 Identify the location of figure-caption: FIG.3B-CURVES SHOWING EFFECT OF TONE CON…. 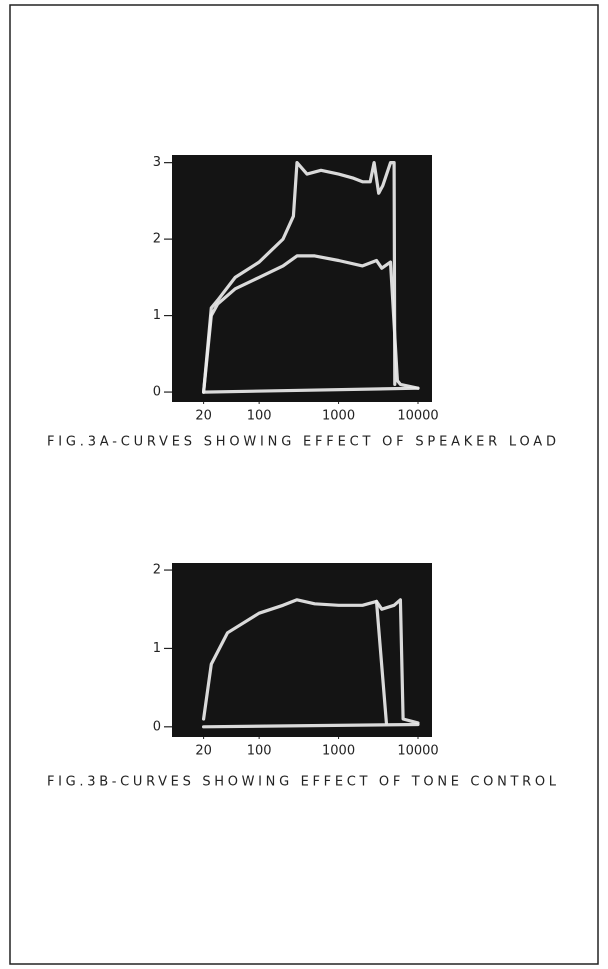
(302, 782).